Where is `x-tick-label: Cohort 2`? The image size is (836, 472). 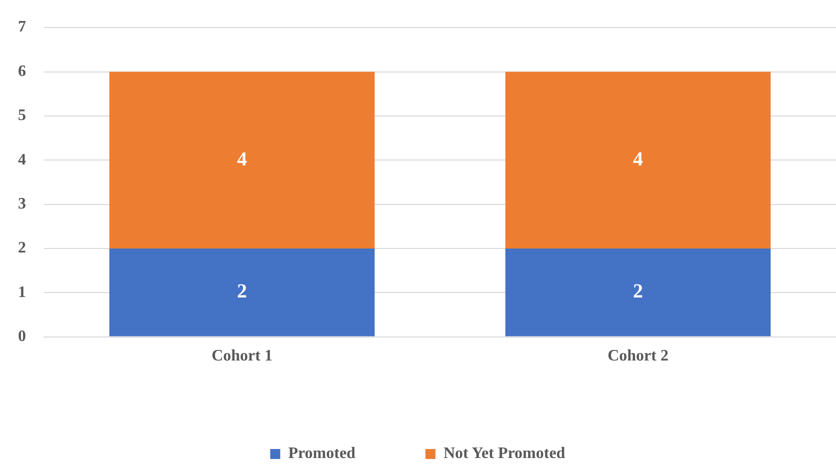 x-tick-label: Cohort 2 is located at coordinates (638, 356).